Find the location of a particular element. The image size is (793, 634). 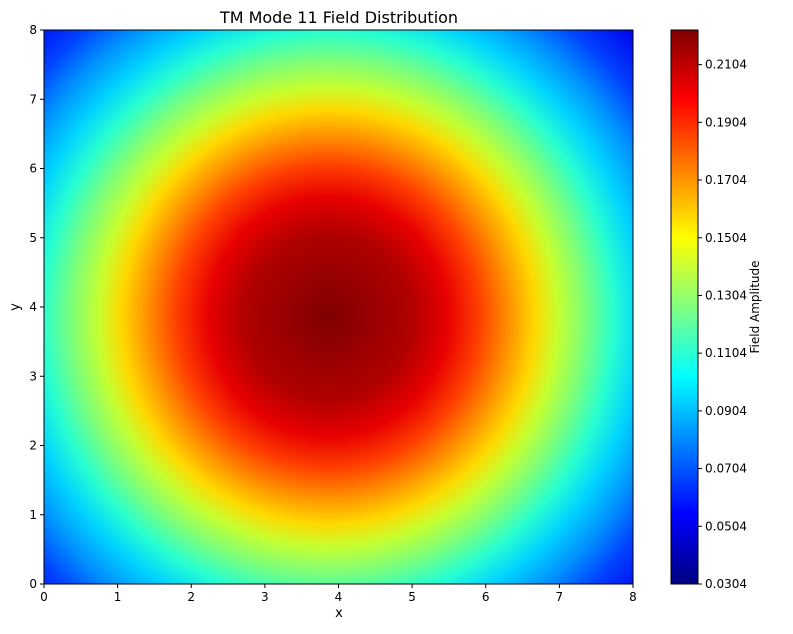

x-axis: 0 1 2 3 4 5 6 7 8 is located at coordinates (338, 594).